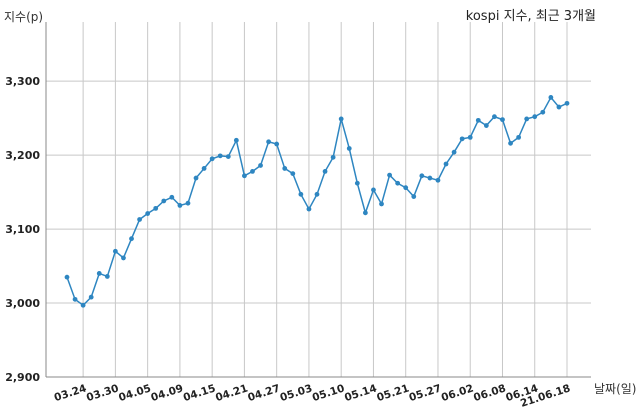 This screenshot has width=640, height=418. What do you see at coordinates (615, 389) in the screenshot?
I see `x-axis-label: 날짜(일)` at bounding box center [615, 389].